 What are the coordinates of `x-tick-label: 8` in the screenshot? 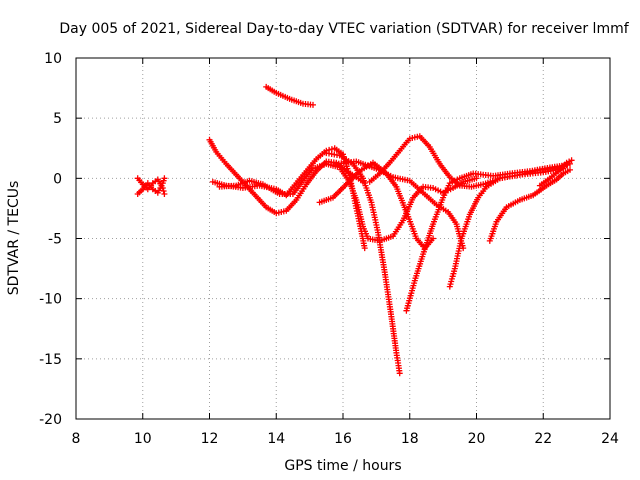 It's located at (76, 439).